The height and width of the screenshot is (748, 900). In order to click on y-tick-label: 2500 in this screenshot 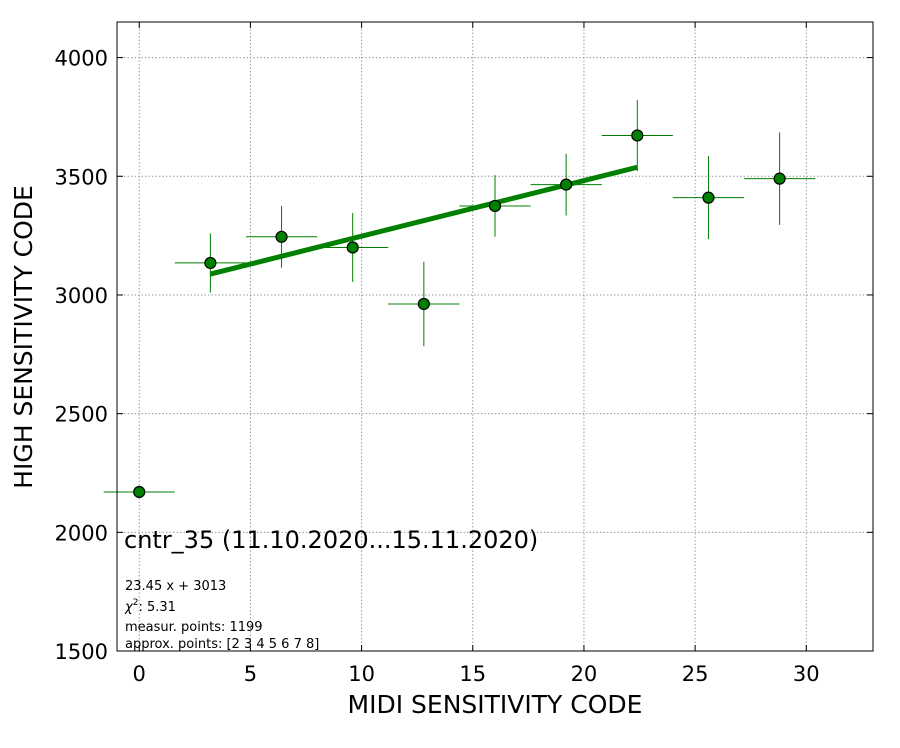, I will do `click(81, 415)`.